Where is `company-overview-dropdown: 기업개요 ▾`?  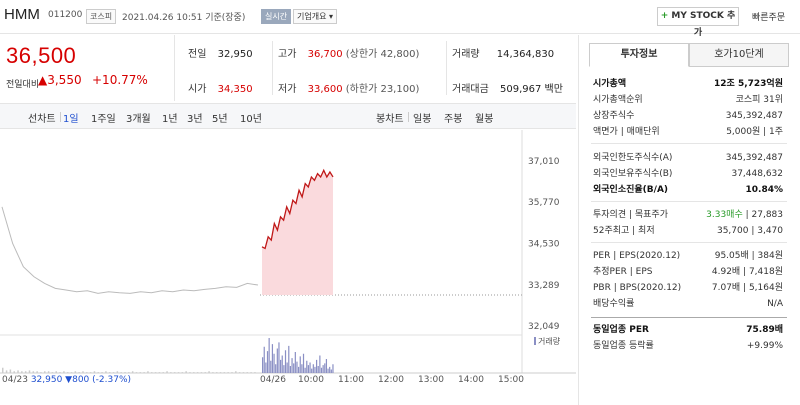 company-overview-dropdown: 기업개요 ▾ is located at coordinates (315, 16).